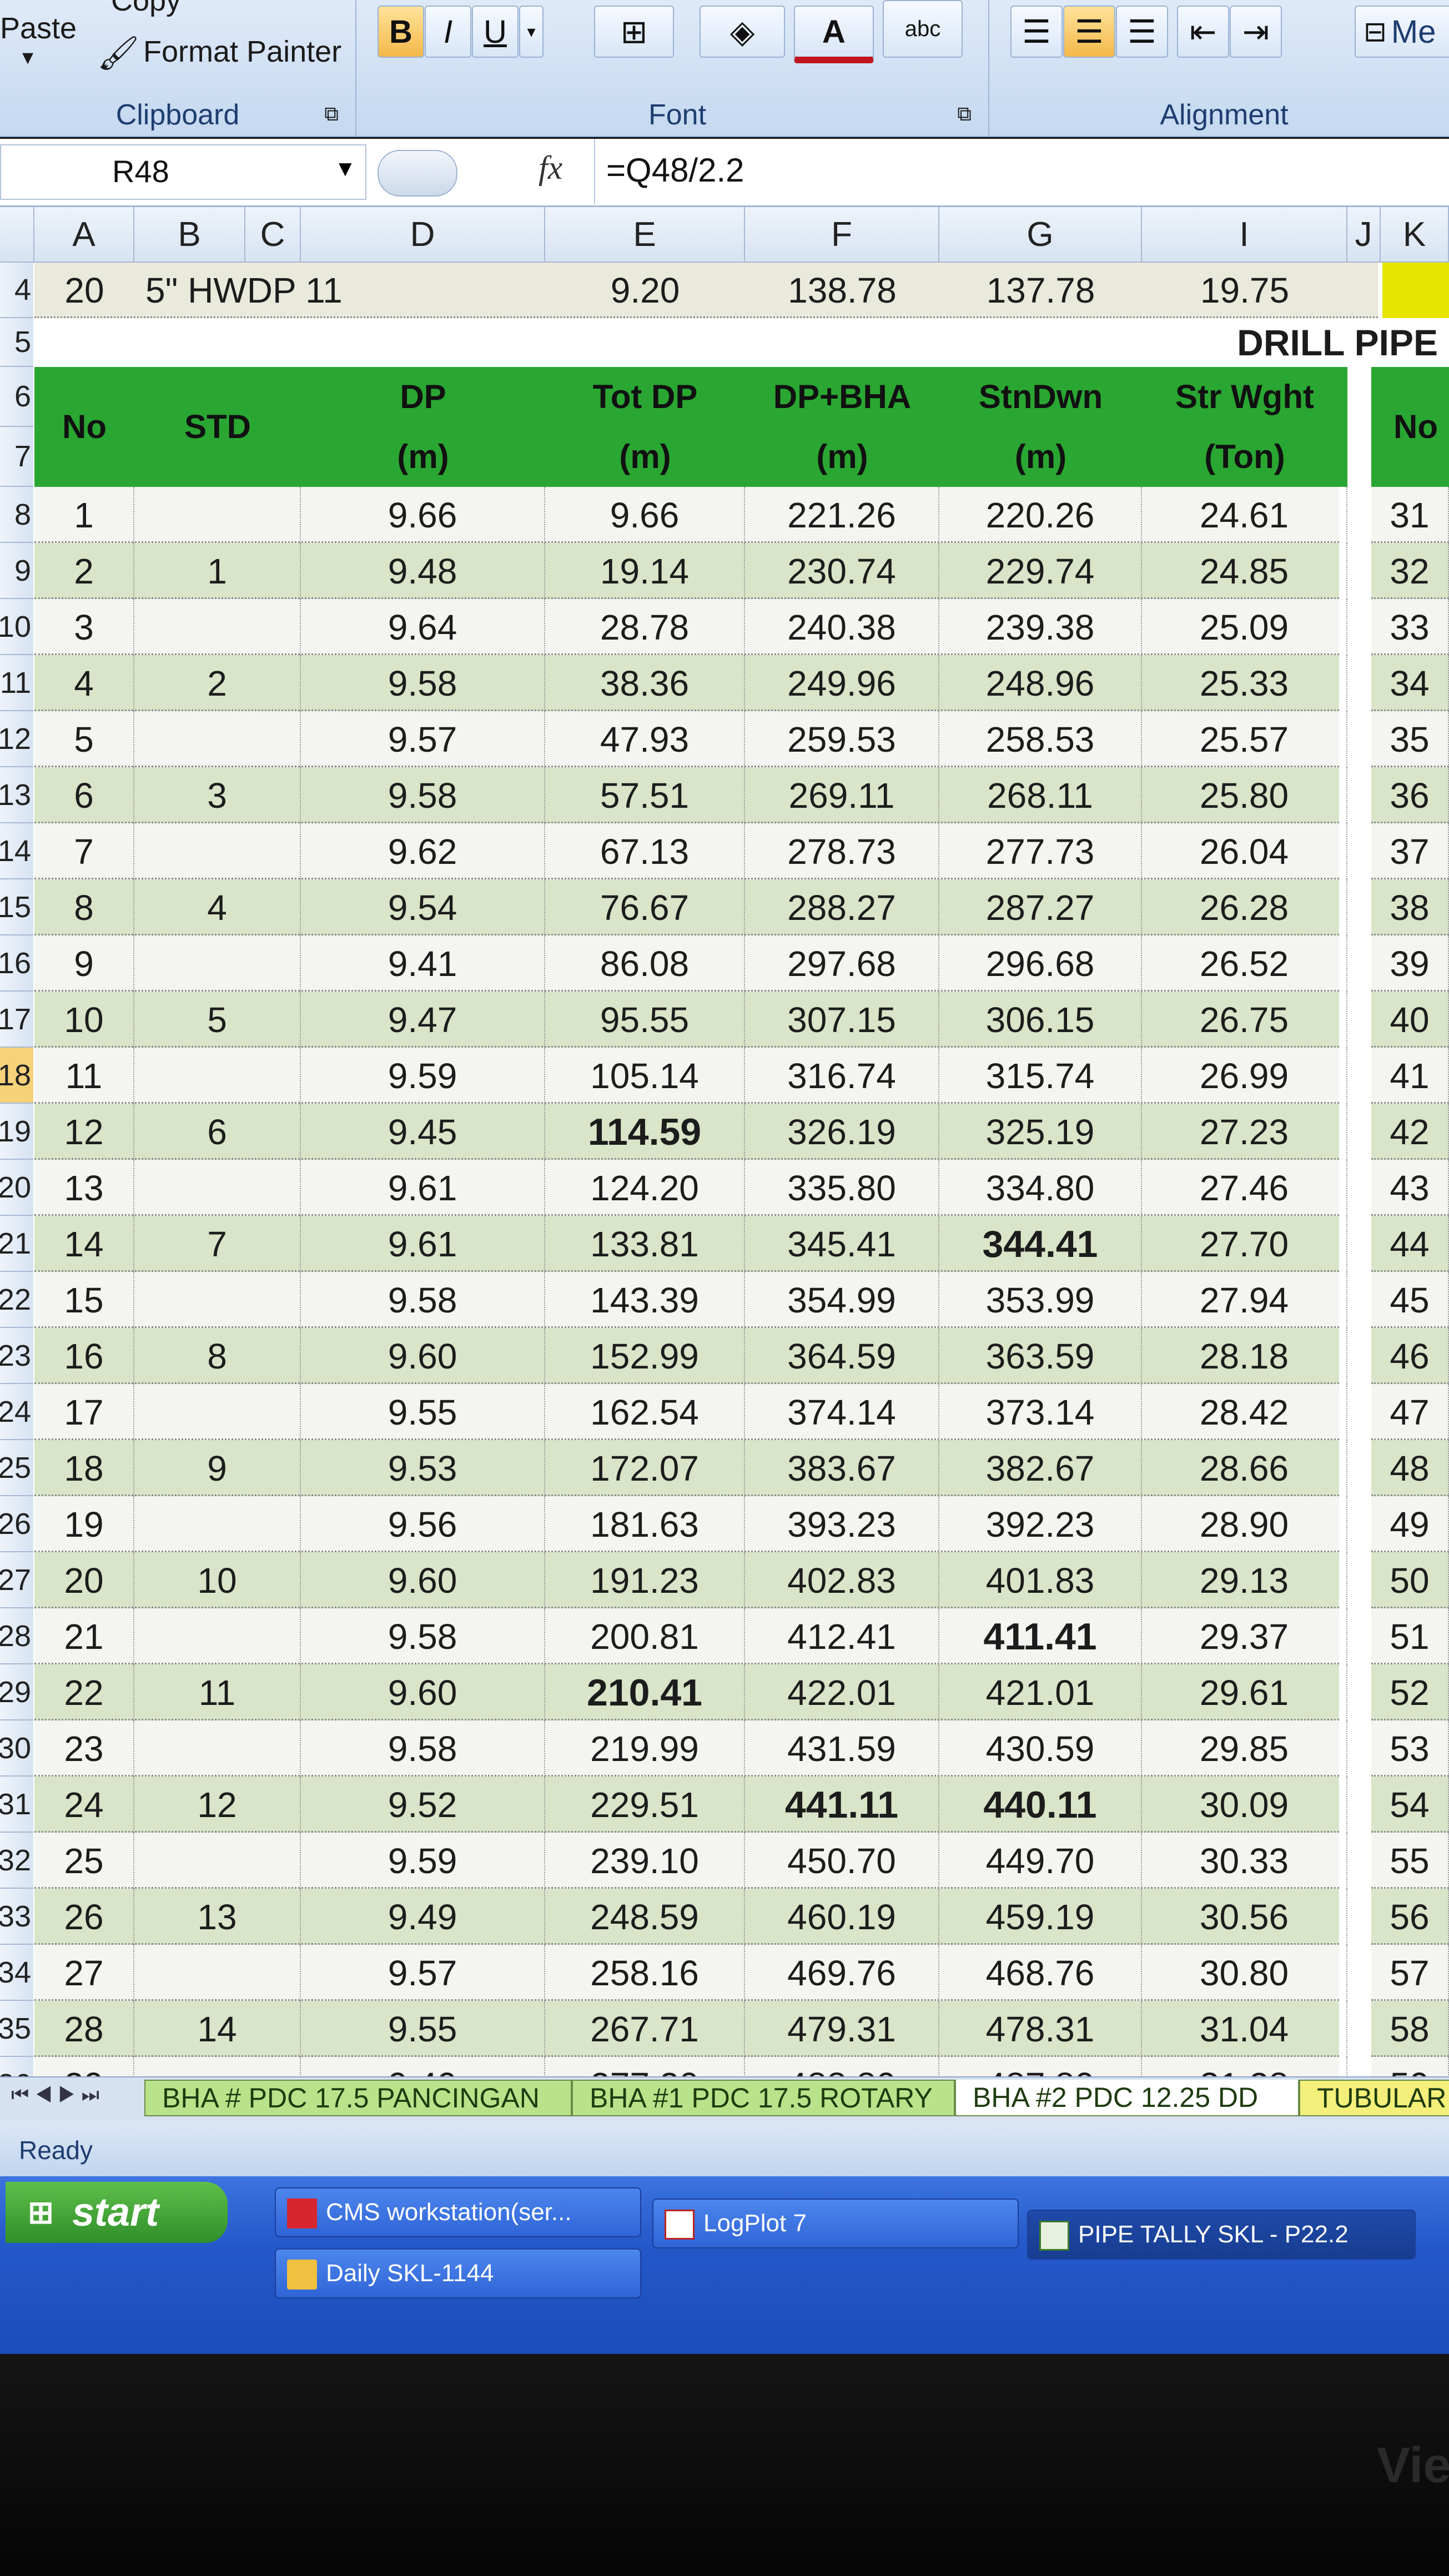 The height and width of the screenshot is (2576, 1449). What do you see at coordinates (16, 1805) in the screenshot?
I see `row-header-31: 31` at bounding box center [16, 1805].